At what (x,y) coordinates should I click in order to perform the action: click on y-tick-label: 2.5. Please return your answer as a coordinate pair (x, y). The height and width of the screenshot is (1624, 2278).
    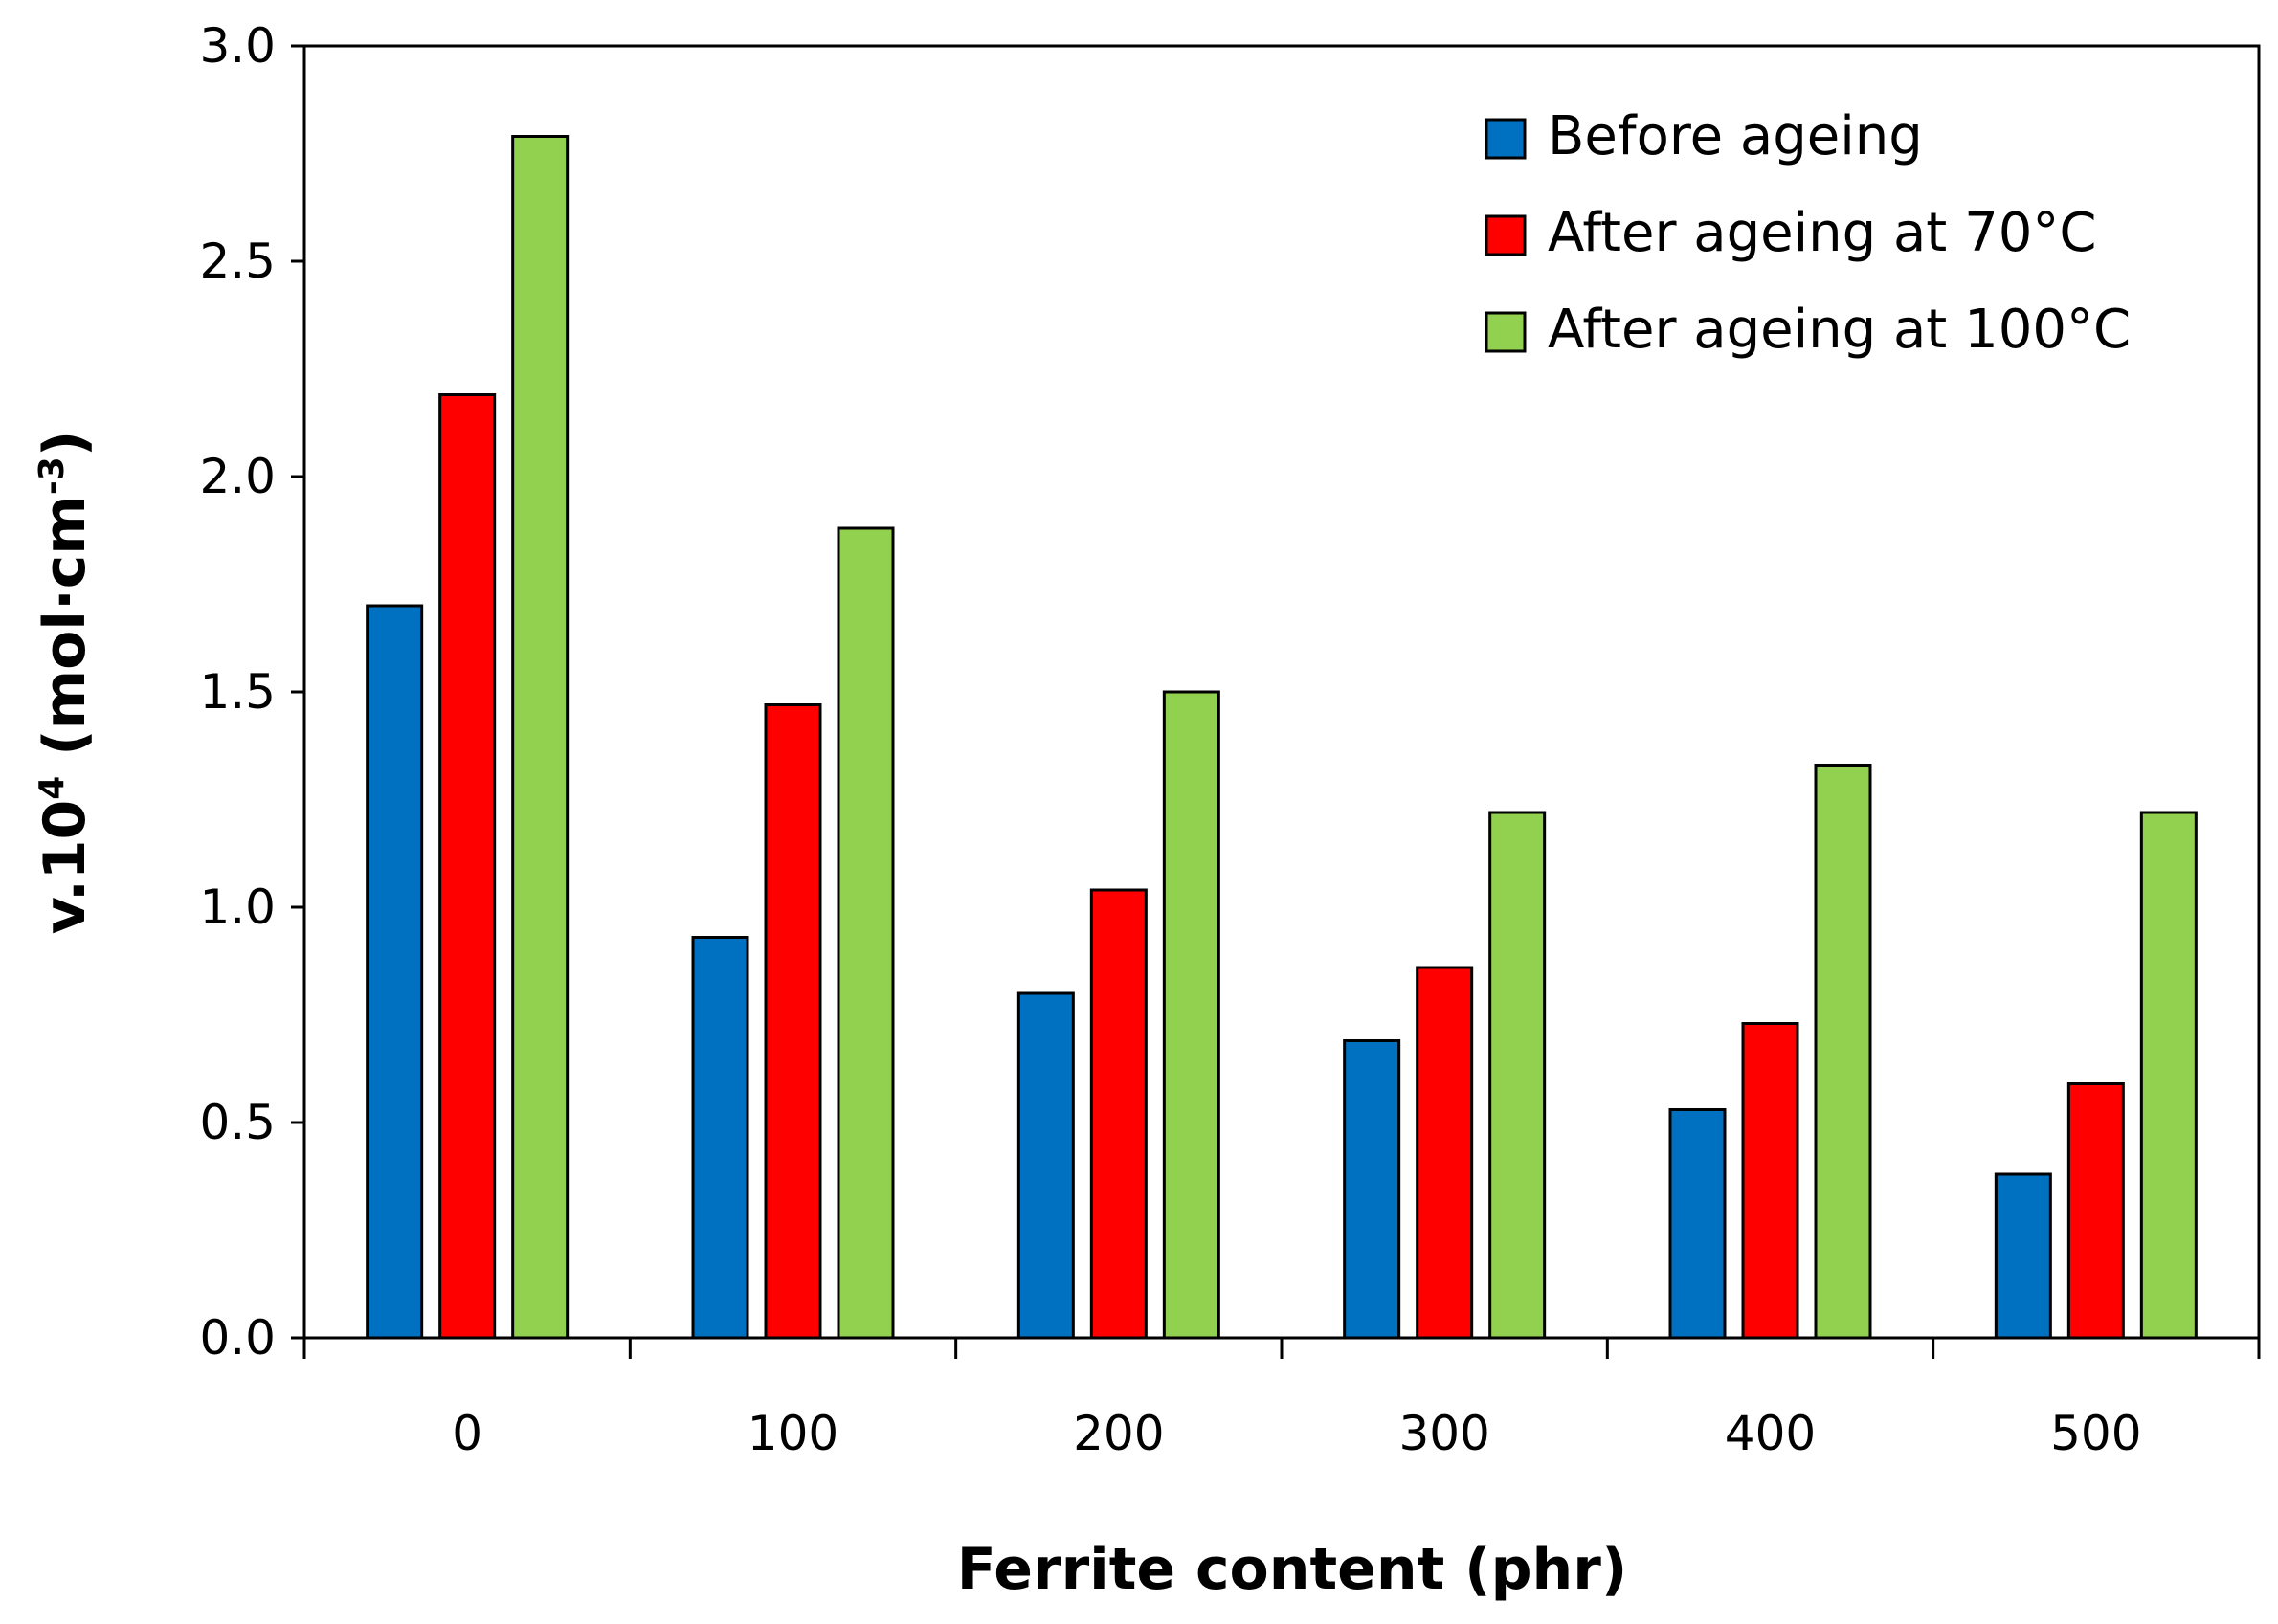
    Looking at the image, I should click on (237, 261).